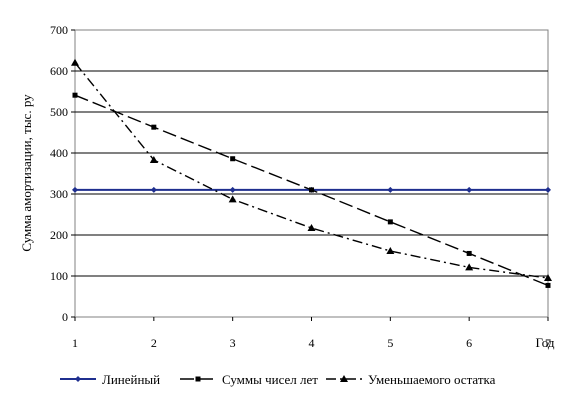  I want to click on x-tick-label: 4, so click(312, 343).